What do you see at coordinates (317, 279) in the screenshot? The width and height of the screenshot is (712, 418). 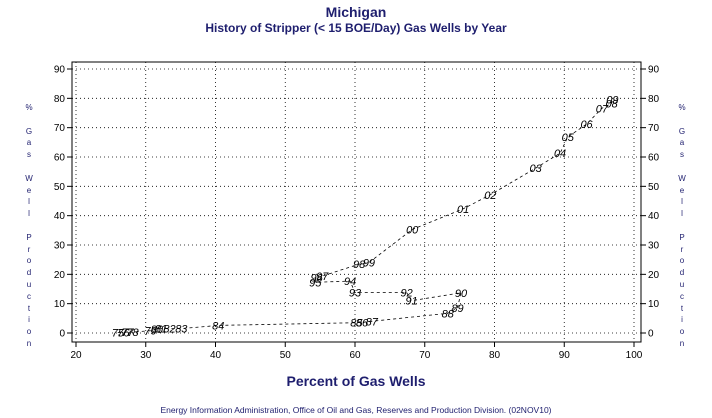 I see `data-point-96: 96` at bounding box center [317, 279].